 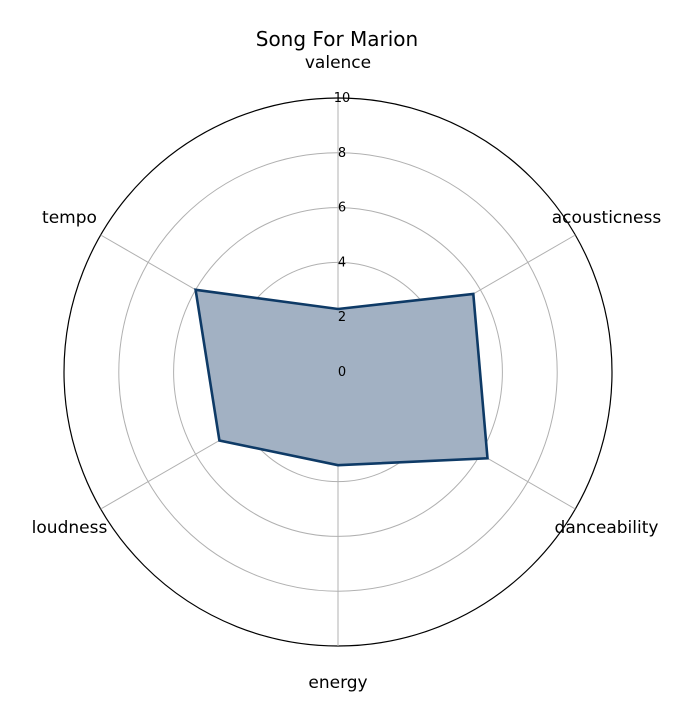 I want to click on radial-tick-labels: 0 2 4 6 8 10, so click(x=342, y=235).